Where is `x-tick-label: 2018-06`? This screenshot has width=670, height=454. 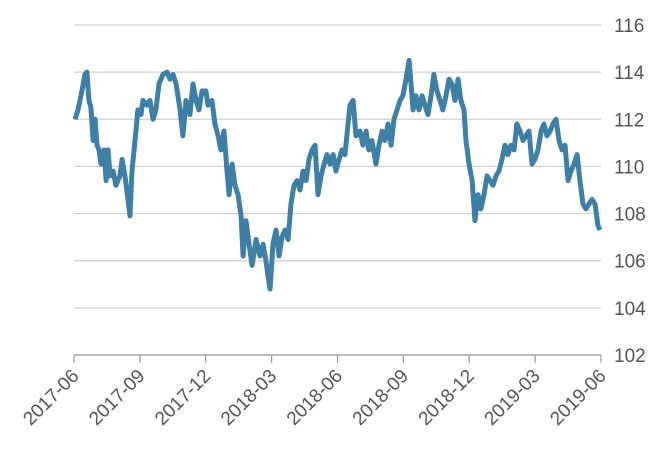
x-tick-label: 2018-06 is located at coordinates (315, 398).